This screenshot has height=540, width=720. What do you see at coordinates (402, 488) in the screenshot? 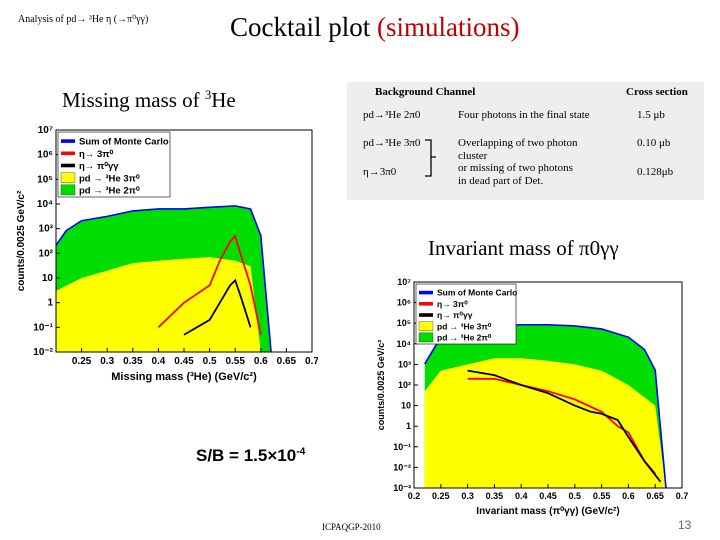
I see `y-tick-label: 10⁻³` at bounding box center [402, 488].